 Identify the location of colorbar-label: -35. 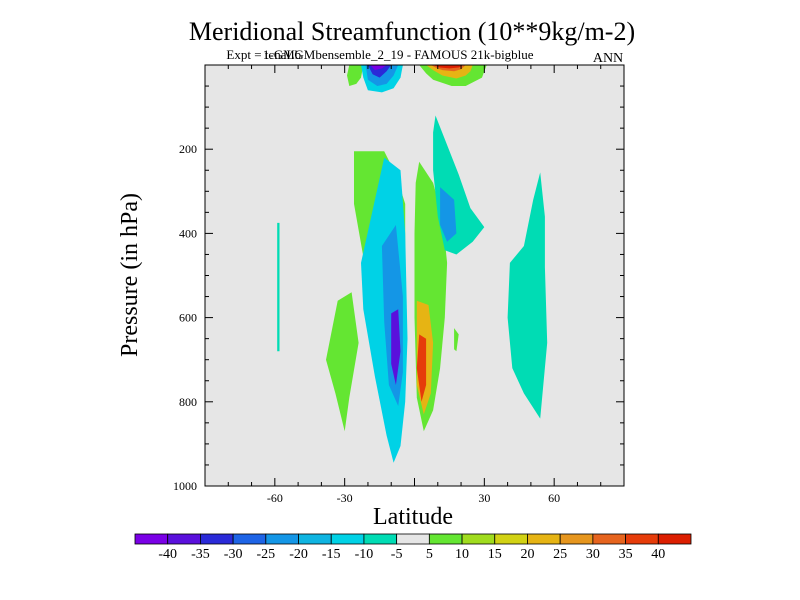
(200, 554).